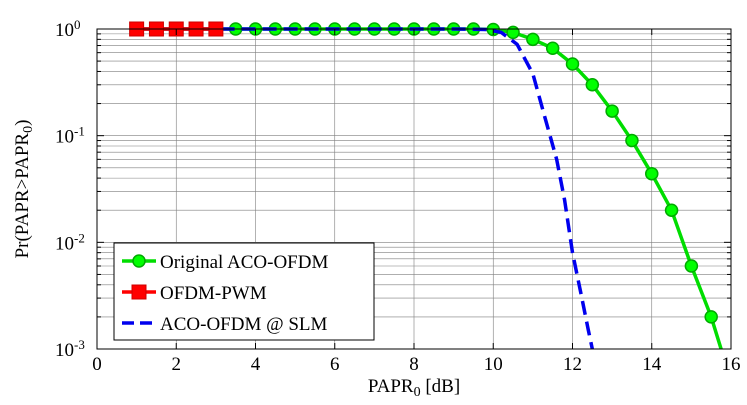 Image resolution: width=747 pixels, height=405 pixels. What do you see at coordinates (28, 129) in the screenshot?
I see `y-axis-label-subscript: 0` at bounding box center [28, 129].